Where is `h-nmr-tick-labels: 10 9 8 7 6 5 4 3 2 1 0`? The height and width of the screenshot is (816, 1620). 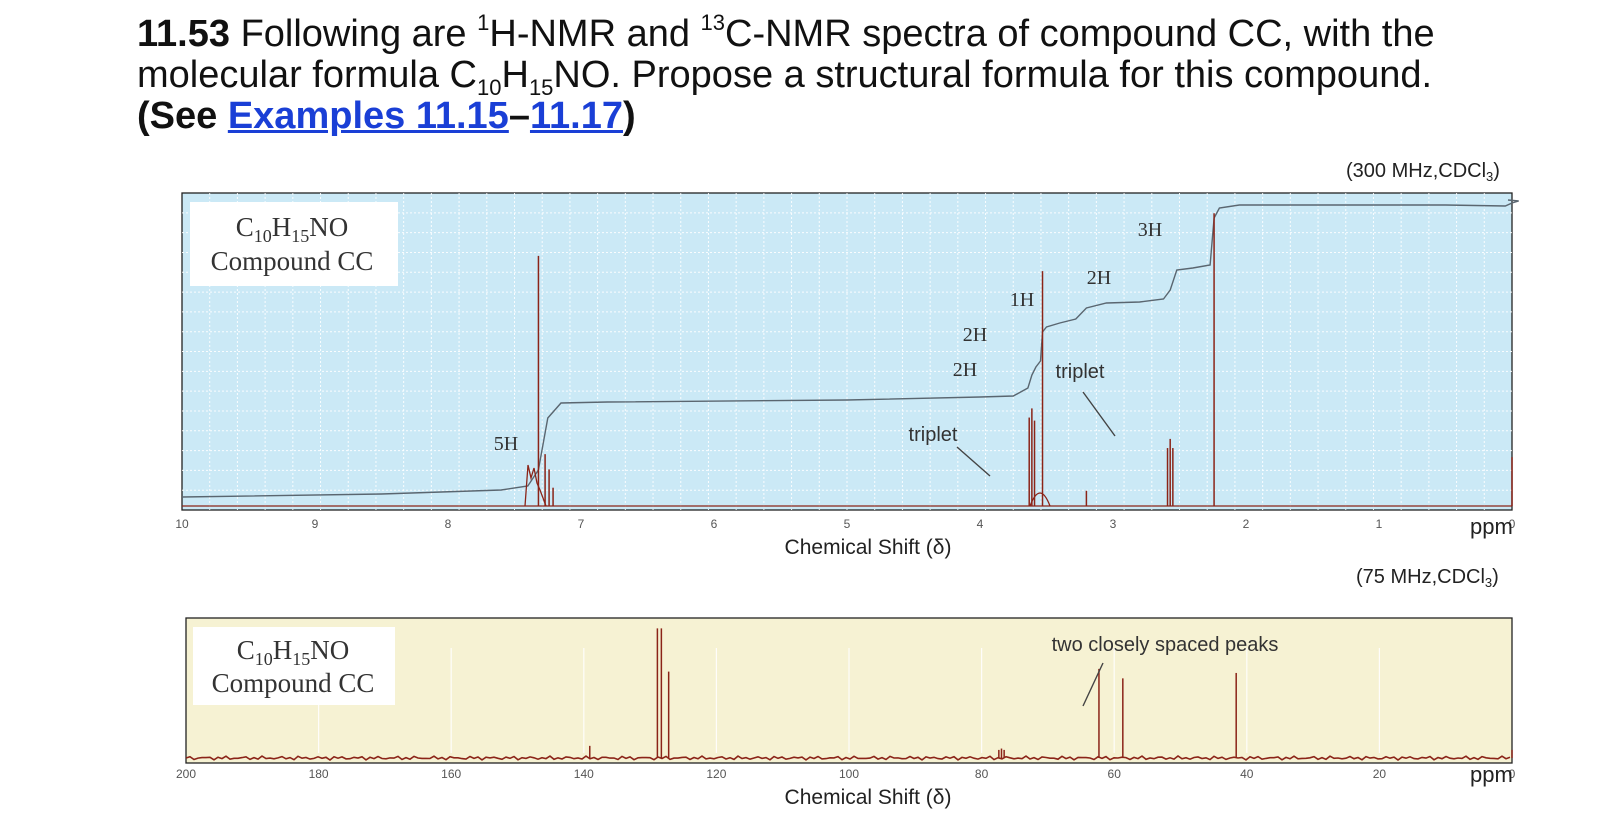
h-nmr-tick-labels: 10 9 8 7 6 5 4 3 2 1 0 is located at coordinates (845, 524).